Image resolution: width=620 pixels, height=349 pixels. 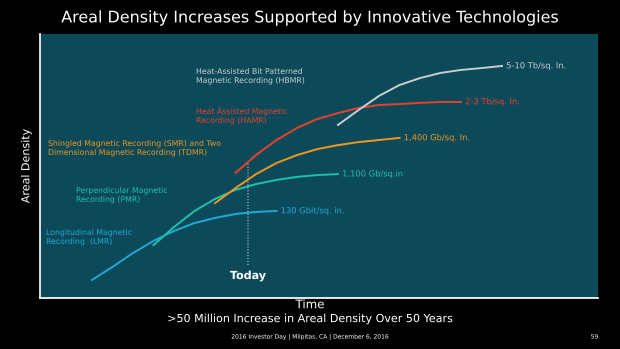 I want to click on chart-title: Areal Density Increases Supported by Innovative Technologies, so click(x=309, y=18).